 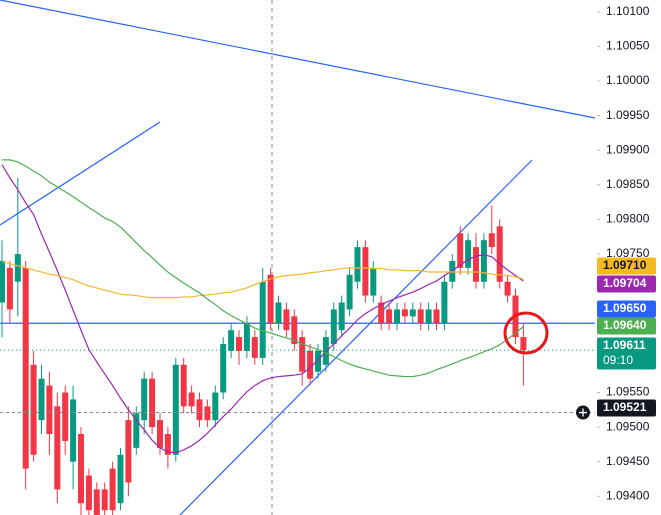 What do you see at coordinates (526, 333) in the screenshot?
I see `highlight-circle` at bounding box center [526, 333].